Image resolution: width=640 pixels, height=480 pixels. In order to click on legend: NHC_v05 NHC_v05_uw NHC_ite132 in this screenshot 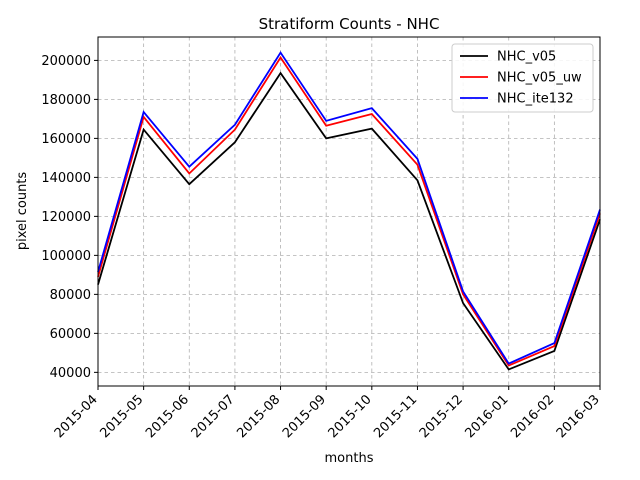, I will do `click(522, 78)`.